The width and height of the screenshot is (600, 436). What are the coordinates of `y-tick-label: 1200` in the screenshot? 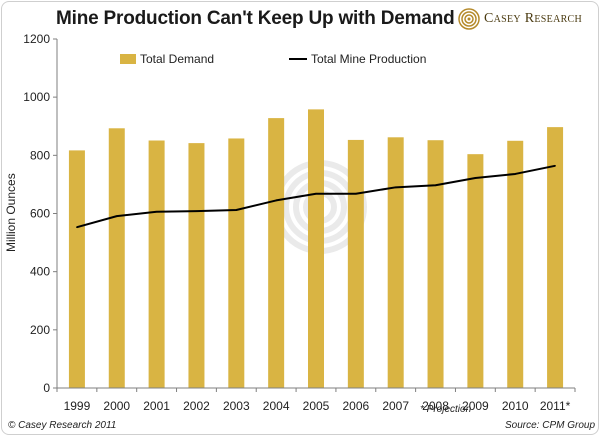 It's located at (36, 39).